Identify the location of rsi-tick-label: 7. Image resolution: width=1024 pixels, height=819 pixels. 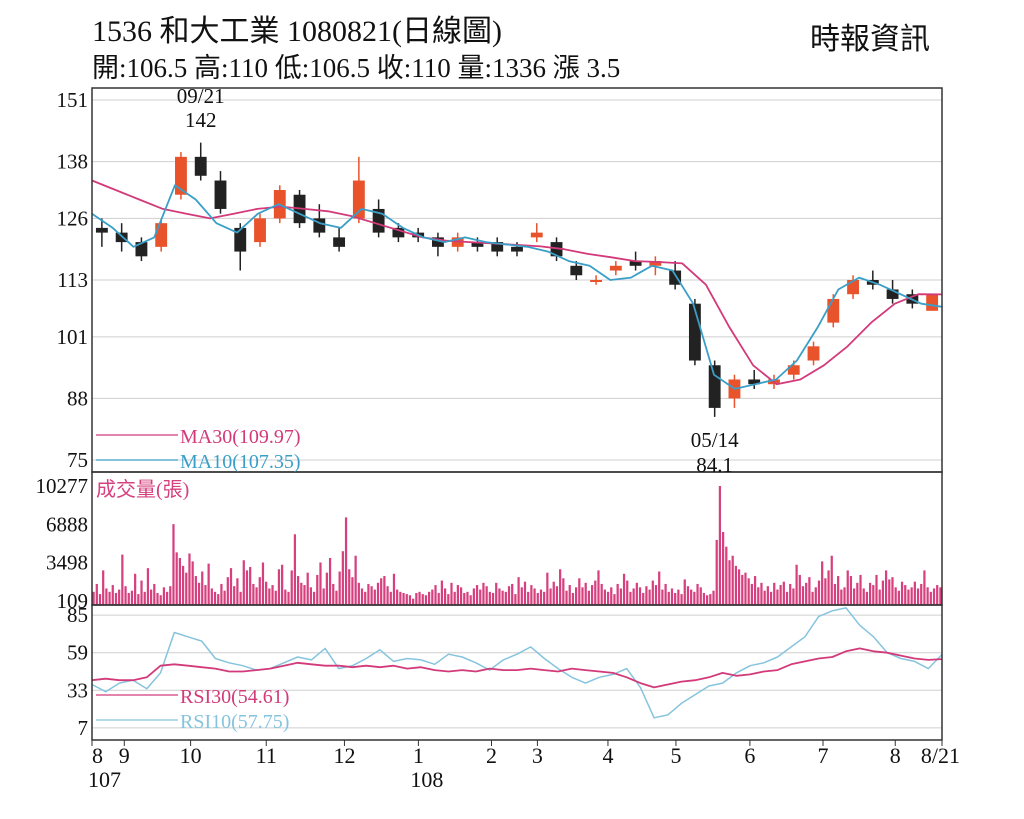
(83, 728).